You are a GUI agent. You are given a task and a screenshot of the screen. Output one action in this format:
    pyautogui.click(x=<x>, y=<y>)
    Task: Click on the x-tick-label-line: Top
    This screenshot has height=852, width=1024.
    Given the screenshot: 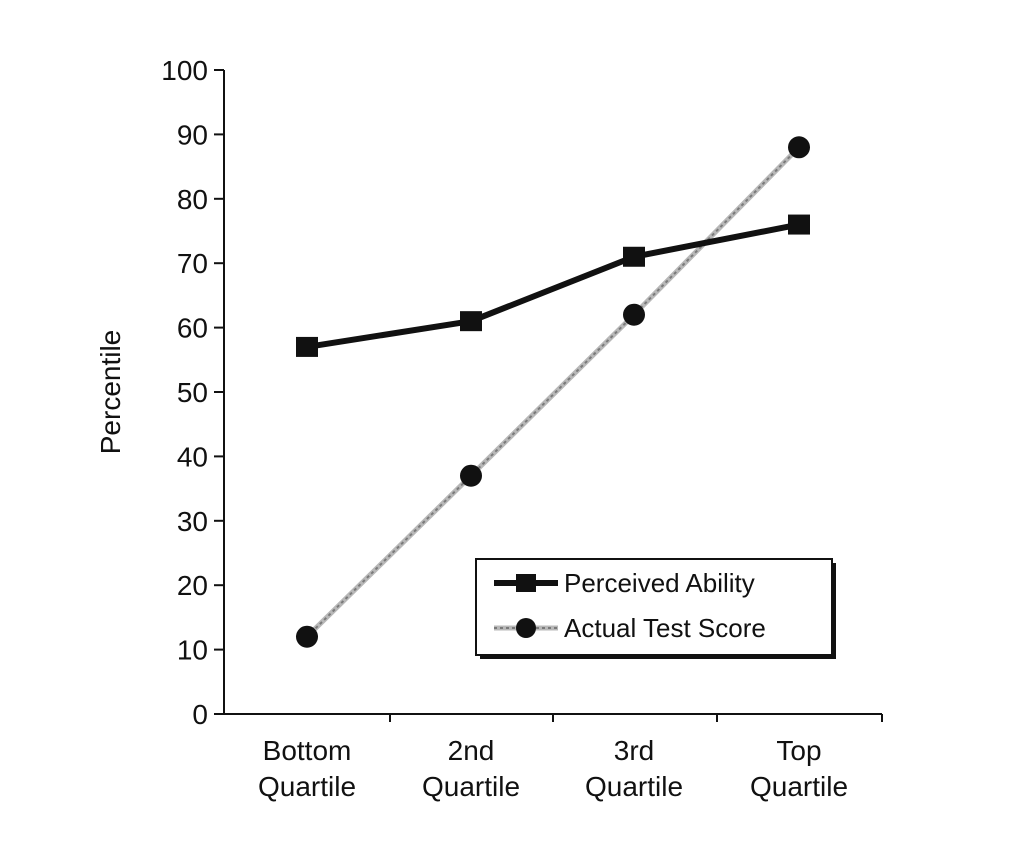 What is the action you would take?
    pyautogui.click(x=798, y=750)
    